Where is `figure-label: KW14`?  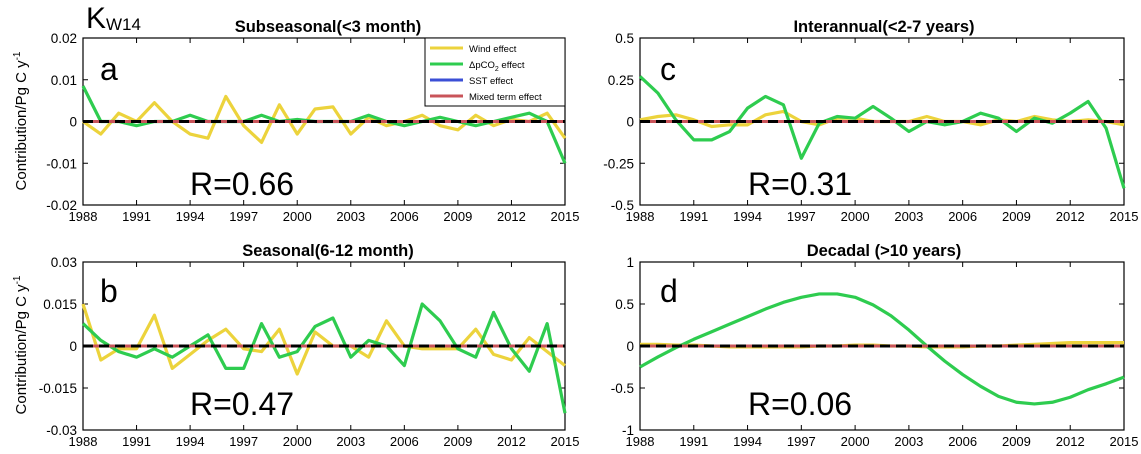
figure-label: KW14 is located at coordinates (113, 19).